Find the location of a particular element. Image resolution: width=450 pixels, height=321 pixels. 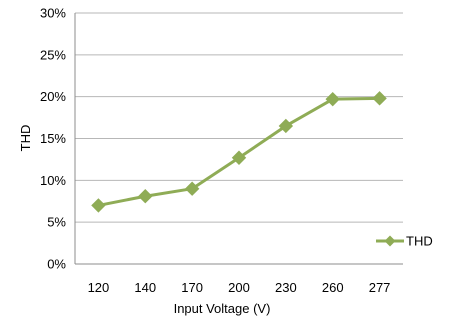

x-tick-labels: 120 140 170 200 230 260 277 is located at coordinates (239, 287).